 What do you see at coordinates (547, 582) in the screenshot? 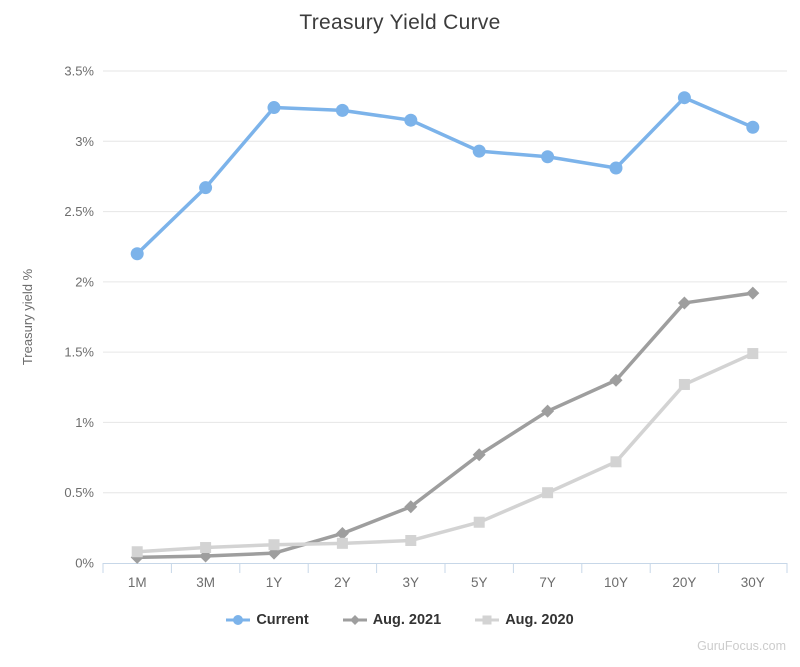
I see `x-axis-tick-label: 7Y` at bounding box center [547, 582].